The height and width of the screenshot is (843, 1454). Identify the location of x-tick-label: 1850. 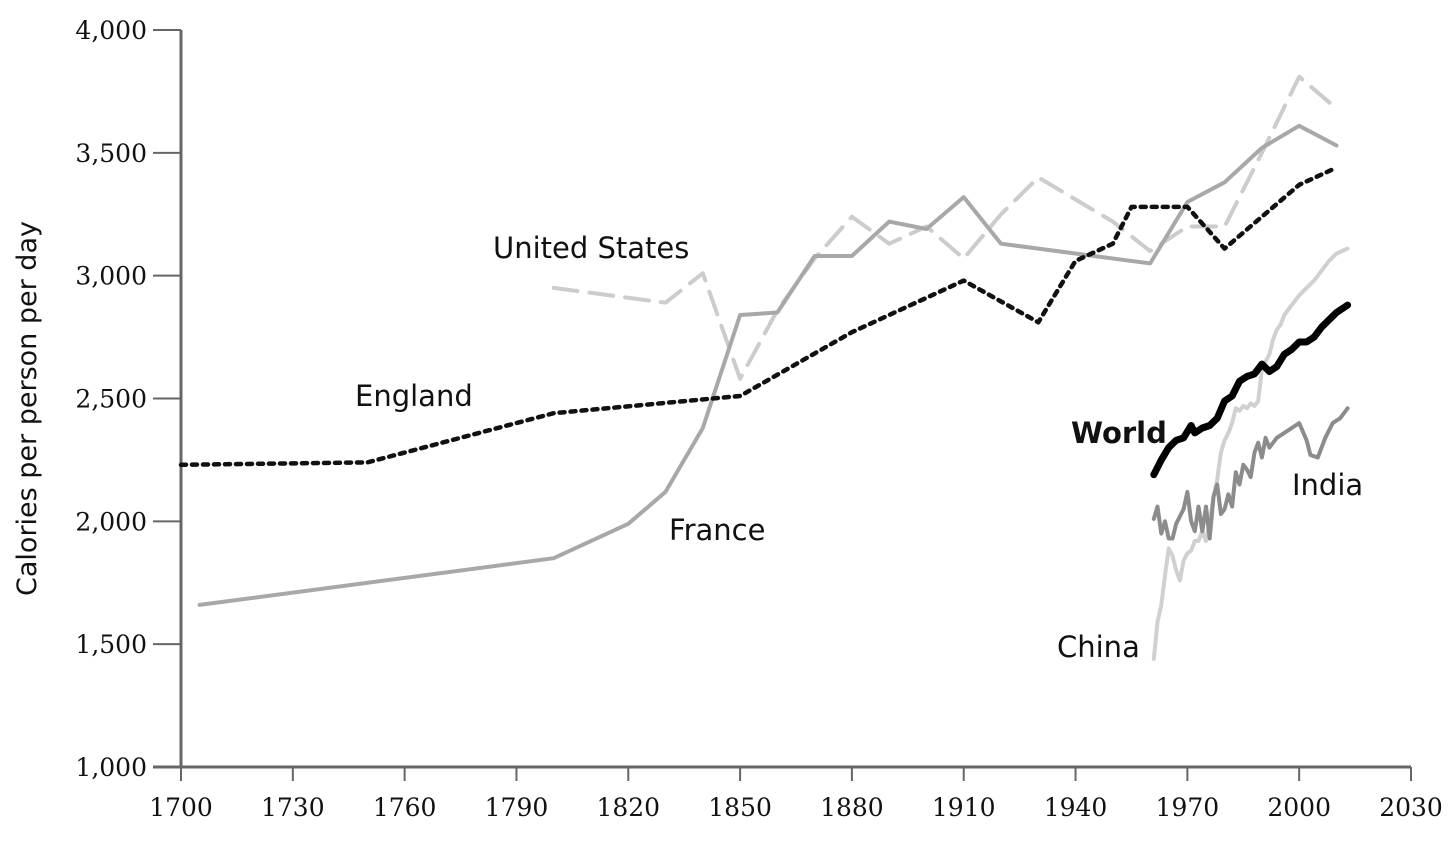
(740, 807).